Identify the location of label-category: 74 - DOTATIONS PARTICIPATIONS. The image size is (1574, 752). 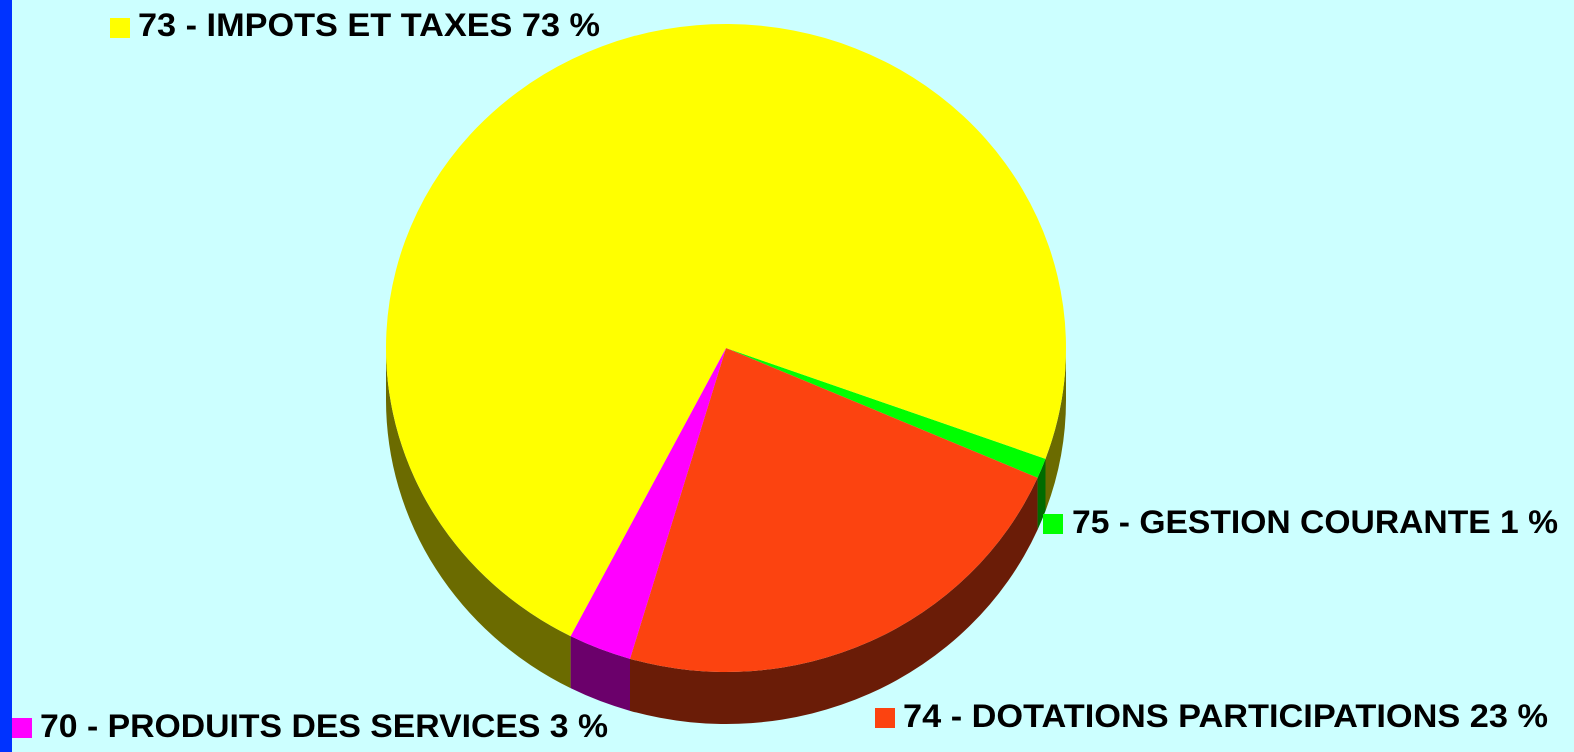
(1181, 716).